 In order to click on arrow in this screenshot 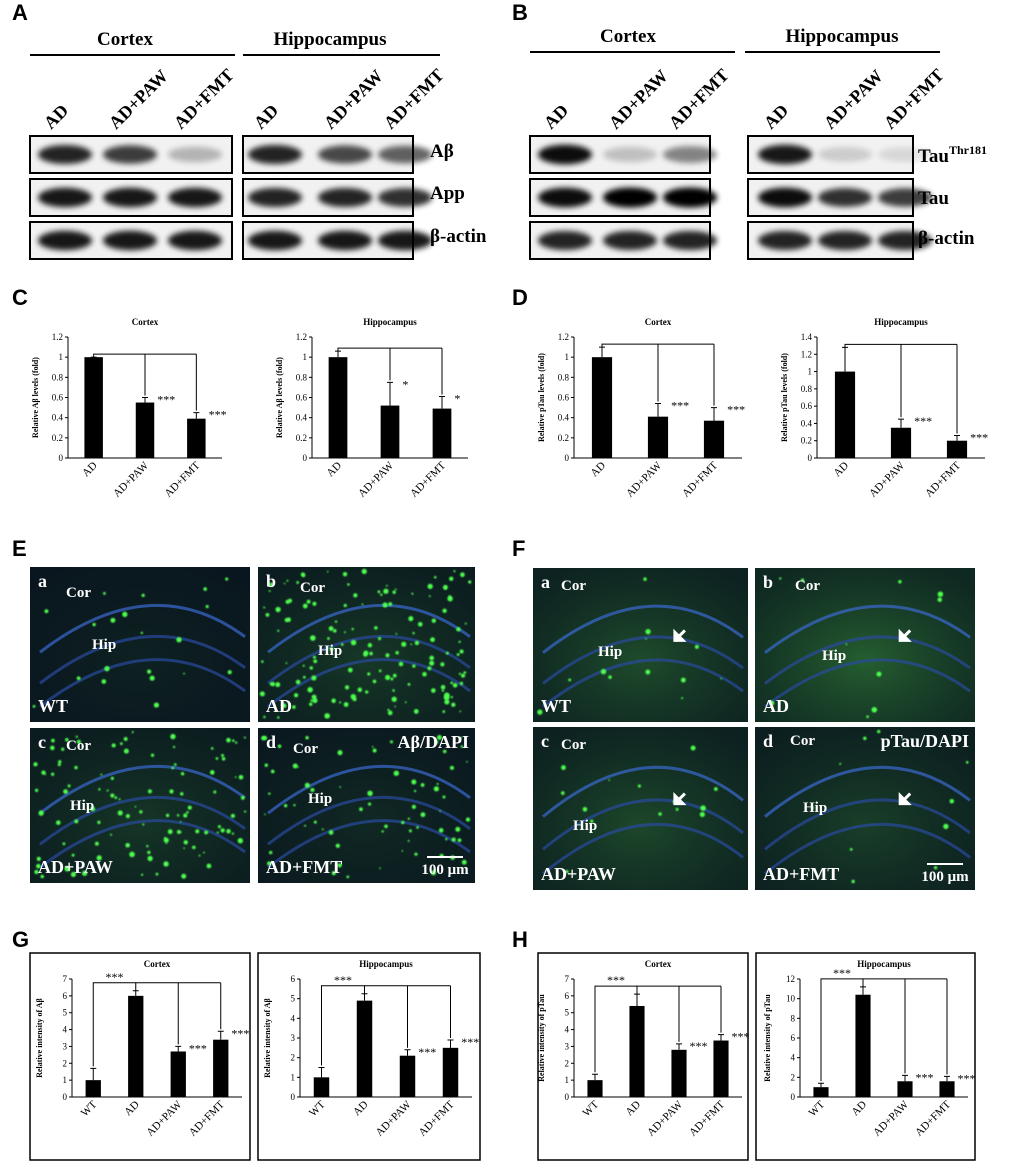, I will do `click(680, 798)`.